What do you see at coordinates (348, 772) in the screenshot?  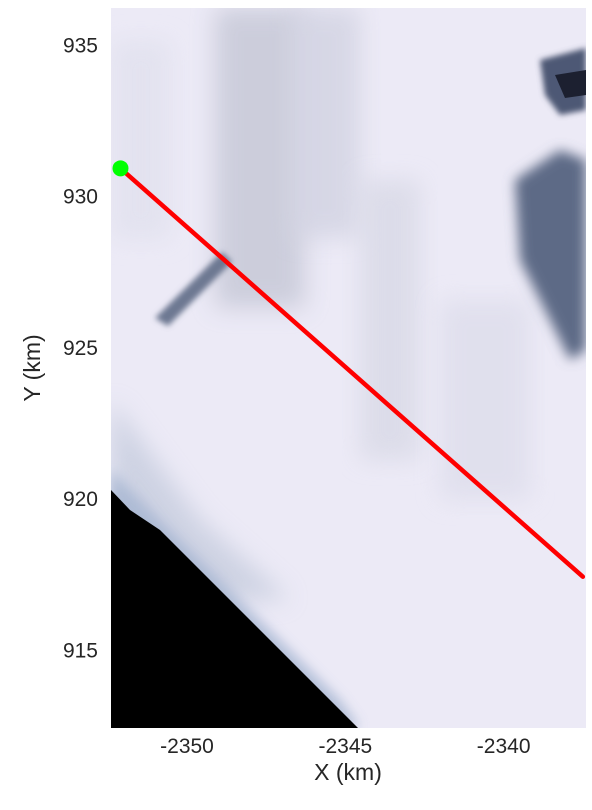 I see `x-axis-label: X (km)` at bounding box center [348, 772].